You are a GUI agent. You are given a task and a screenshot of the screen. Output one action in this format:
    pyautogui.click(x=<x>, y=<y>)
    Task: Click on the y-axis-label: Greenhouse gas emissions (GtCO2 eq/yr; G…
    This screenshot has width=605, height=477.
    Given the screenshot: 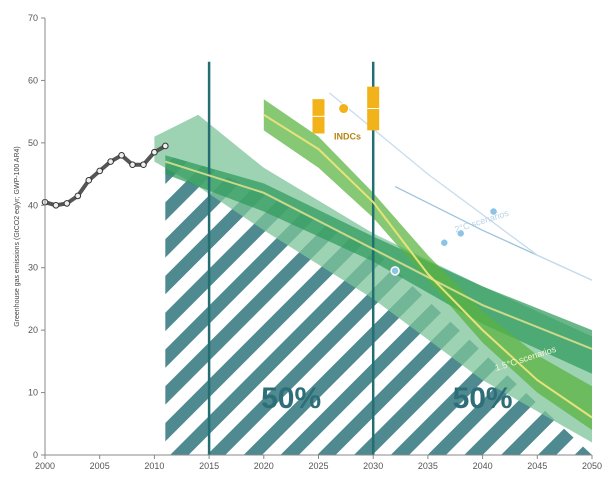 What is the action you would take?
    pyautogui.click(x=17, y=236)
    